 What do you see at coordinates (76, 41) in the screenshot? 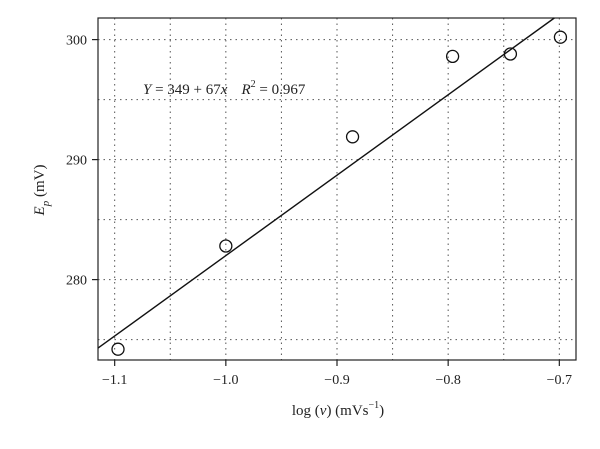
I see `y-tick-label-2: 300` at bounding box center [76, 41].